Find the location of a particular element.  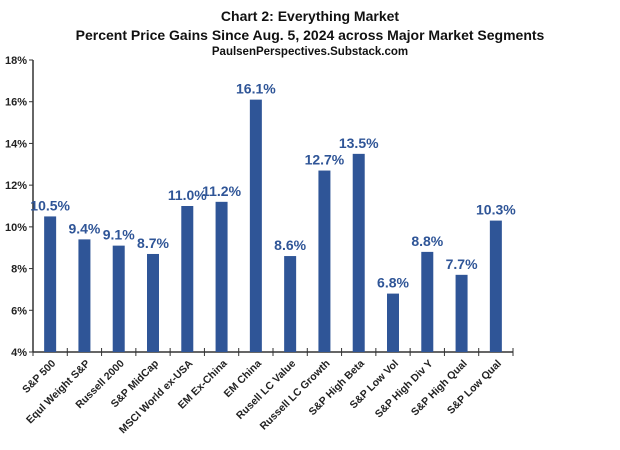

y-tick-label: 10% is located at coordinates (16, 228).